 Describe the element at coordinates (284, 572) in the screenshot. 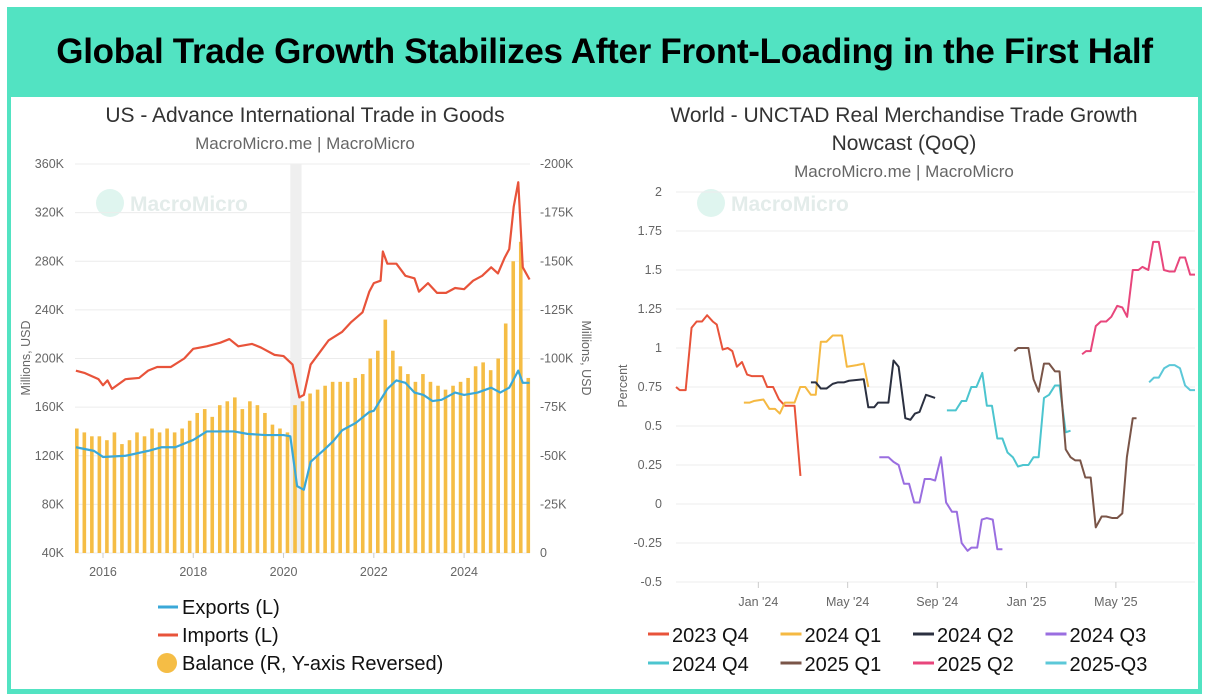

I see `x-tick-label: 2020` at that location.